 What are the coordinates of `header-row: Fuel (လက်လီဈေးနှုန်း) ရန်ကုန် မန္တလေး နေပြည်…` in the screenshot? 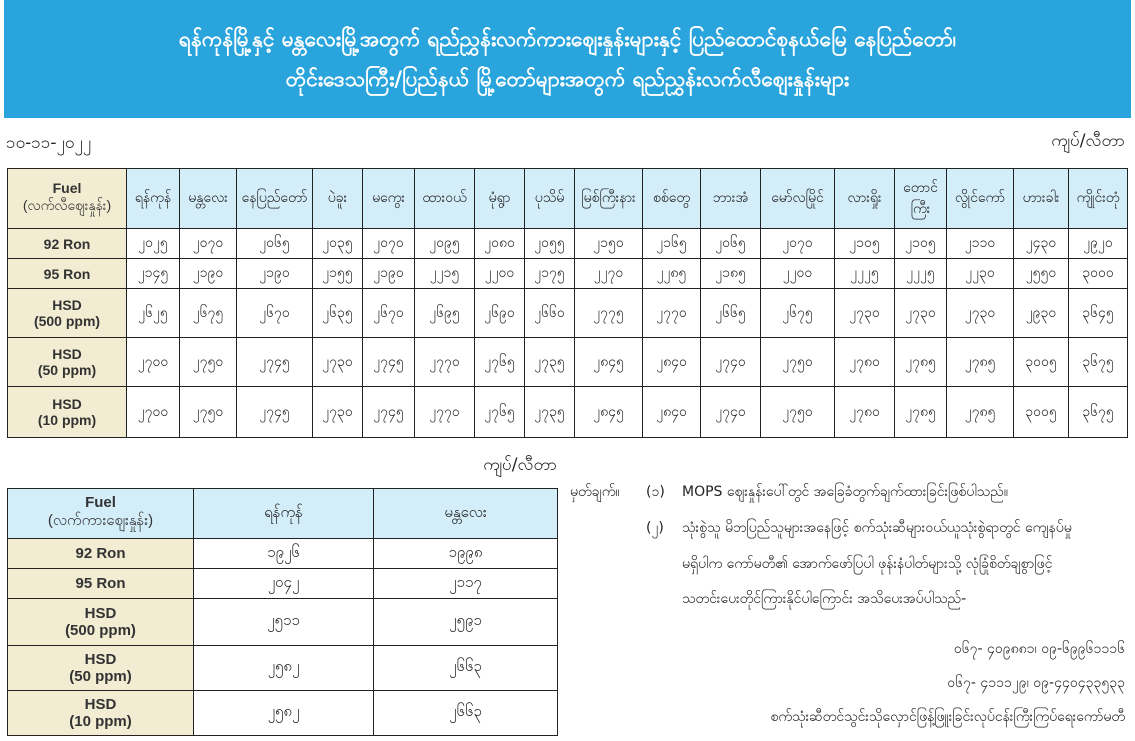 It's located at (567, 198).